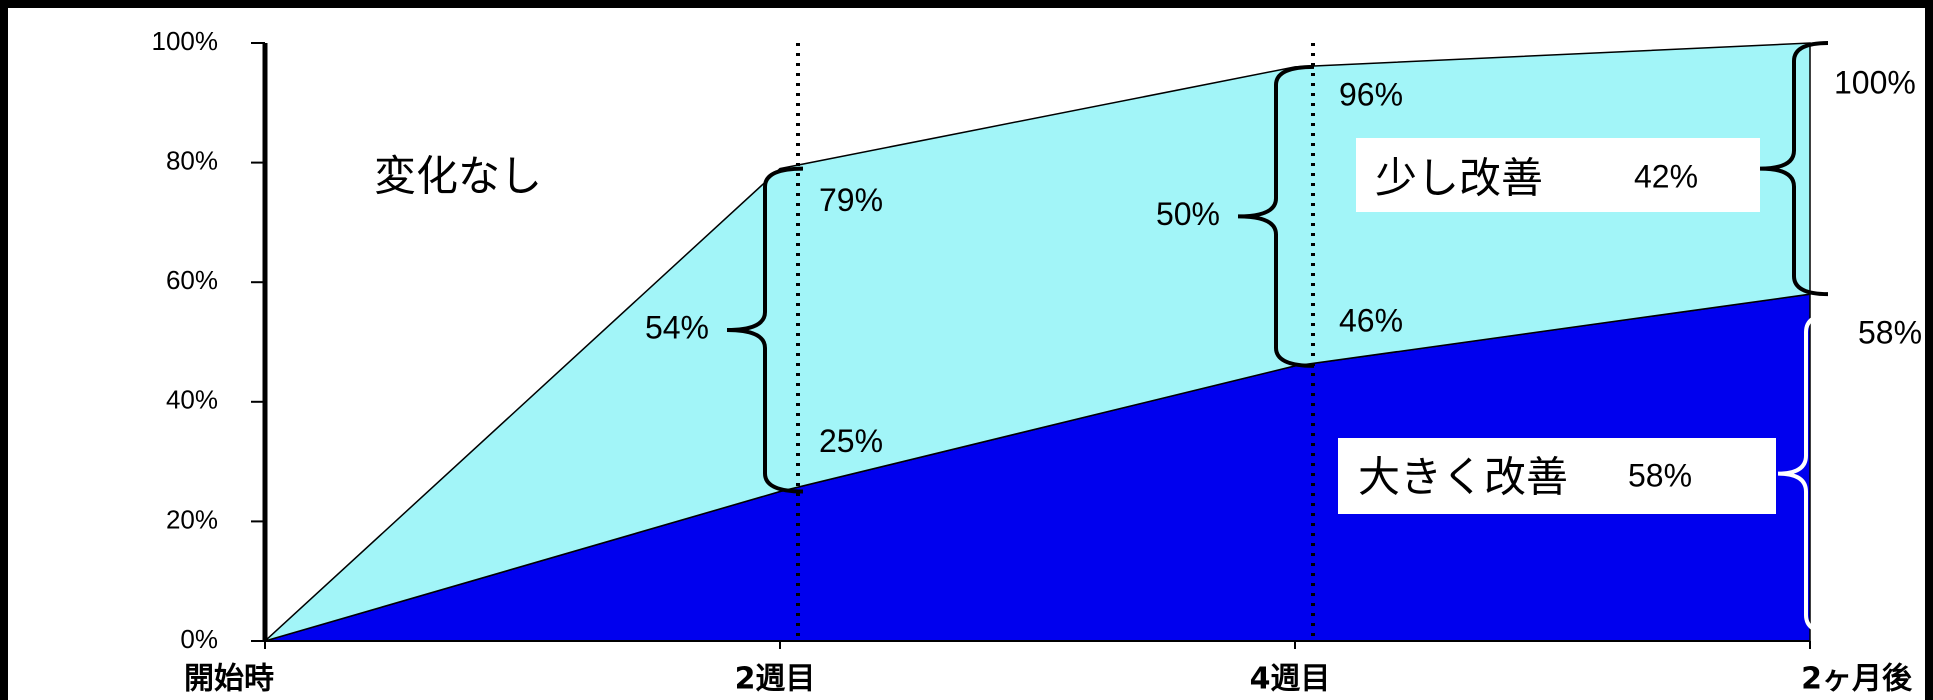  Describe the element at coordinates (192, 160) in the screenshot. I see `y-tick-label: 80%` at that location.